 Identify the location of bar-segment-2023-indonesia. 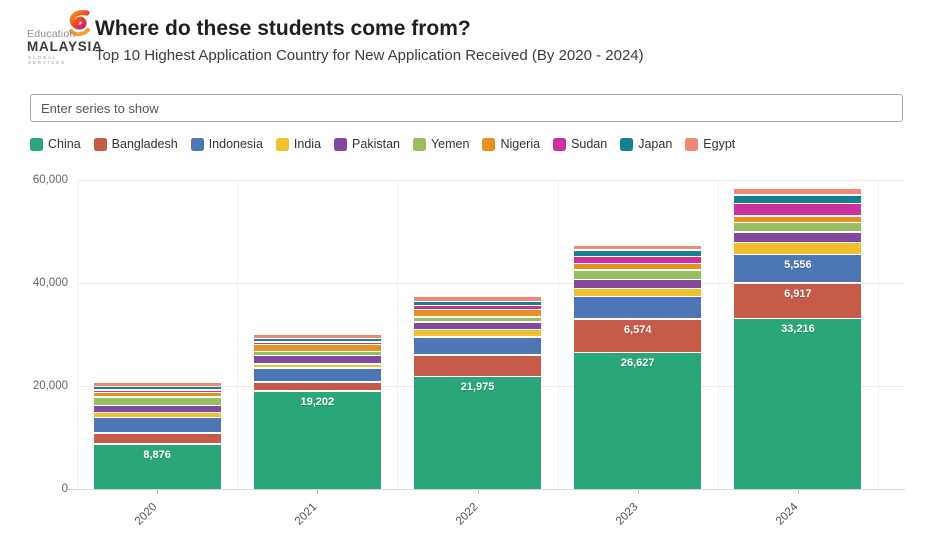
(638, 308).